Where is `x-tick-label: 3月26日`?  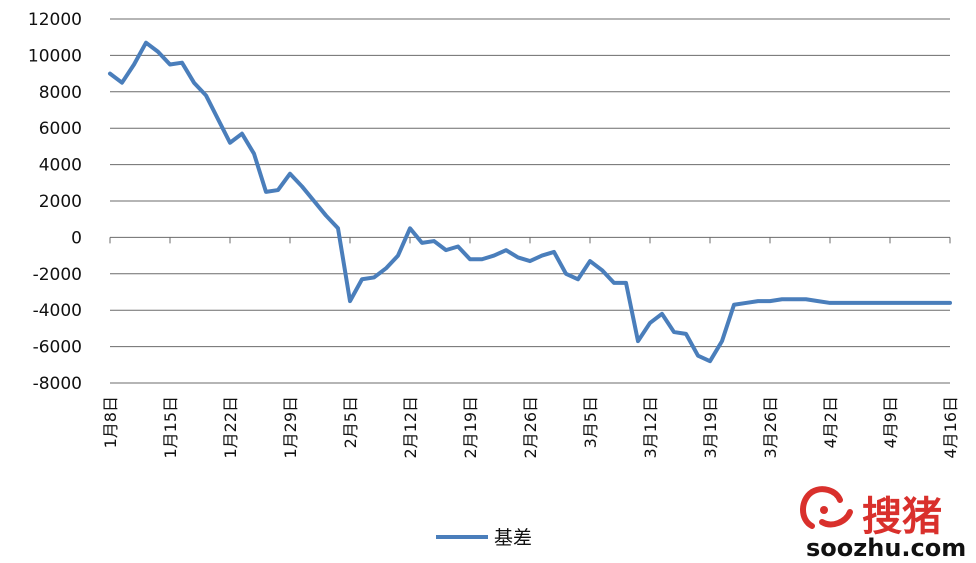
x-tick-label: 3月26日 is located at coordinates (770, 427).